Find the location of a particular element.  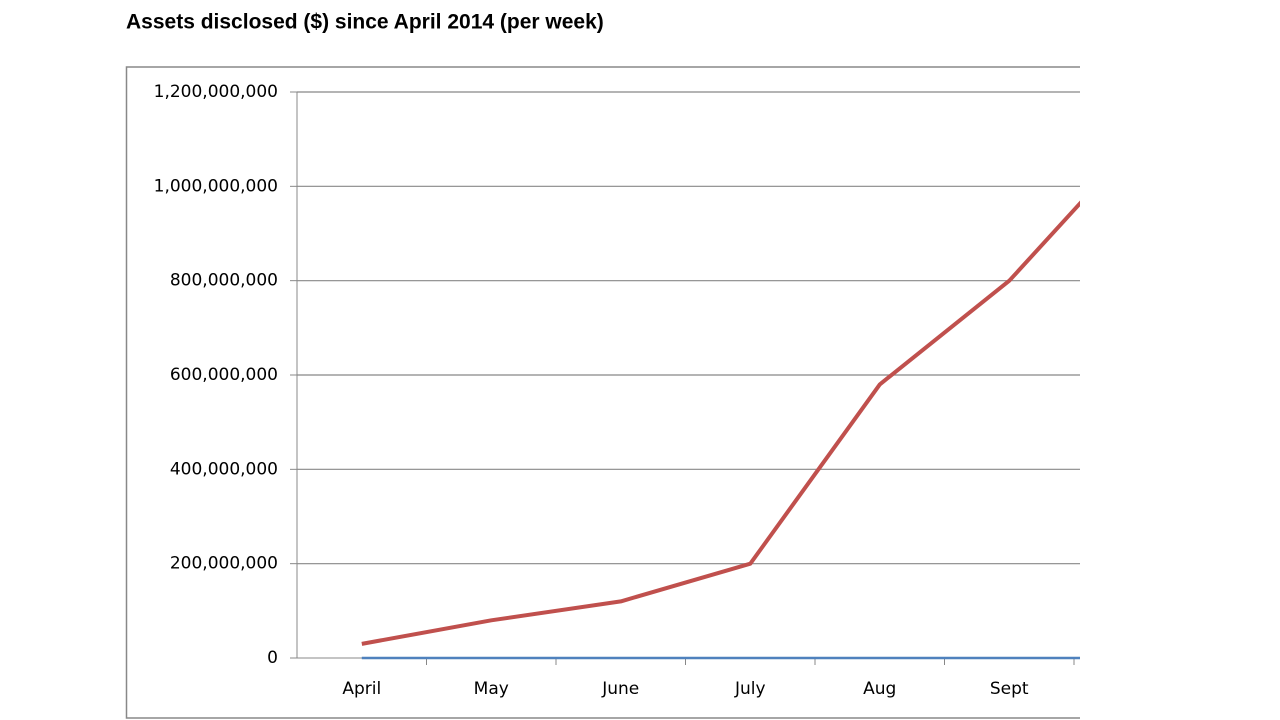

x-tick-label: April is located at coordinates (361, 689).